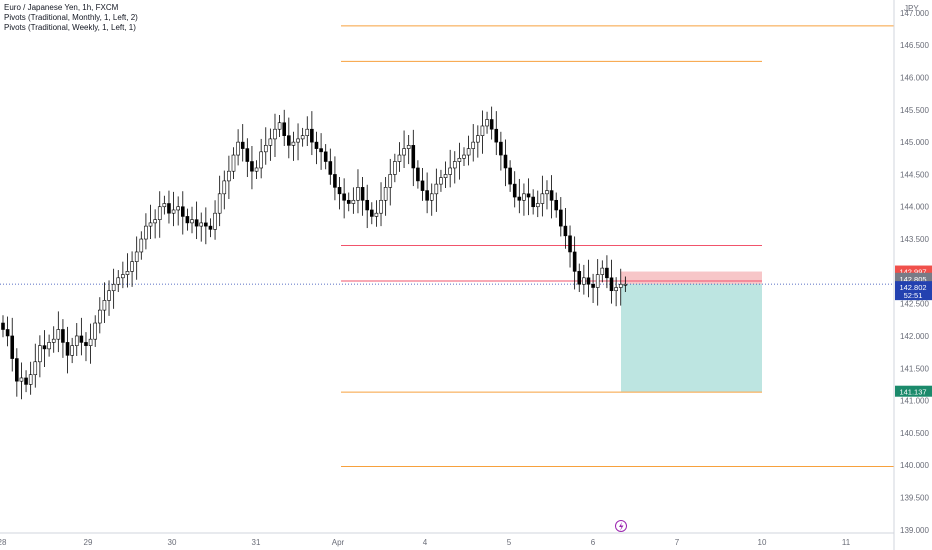  I want to click on price-tick-label: 139.500, so click(914, 497).